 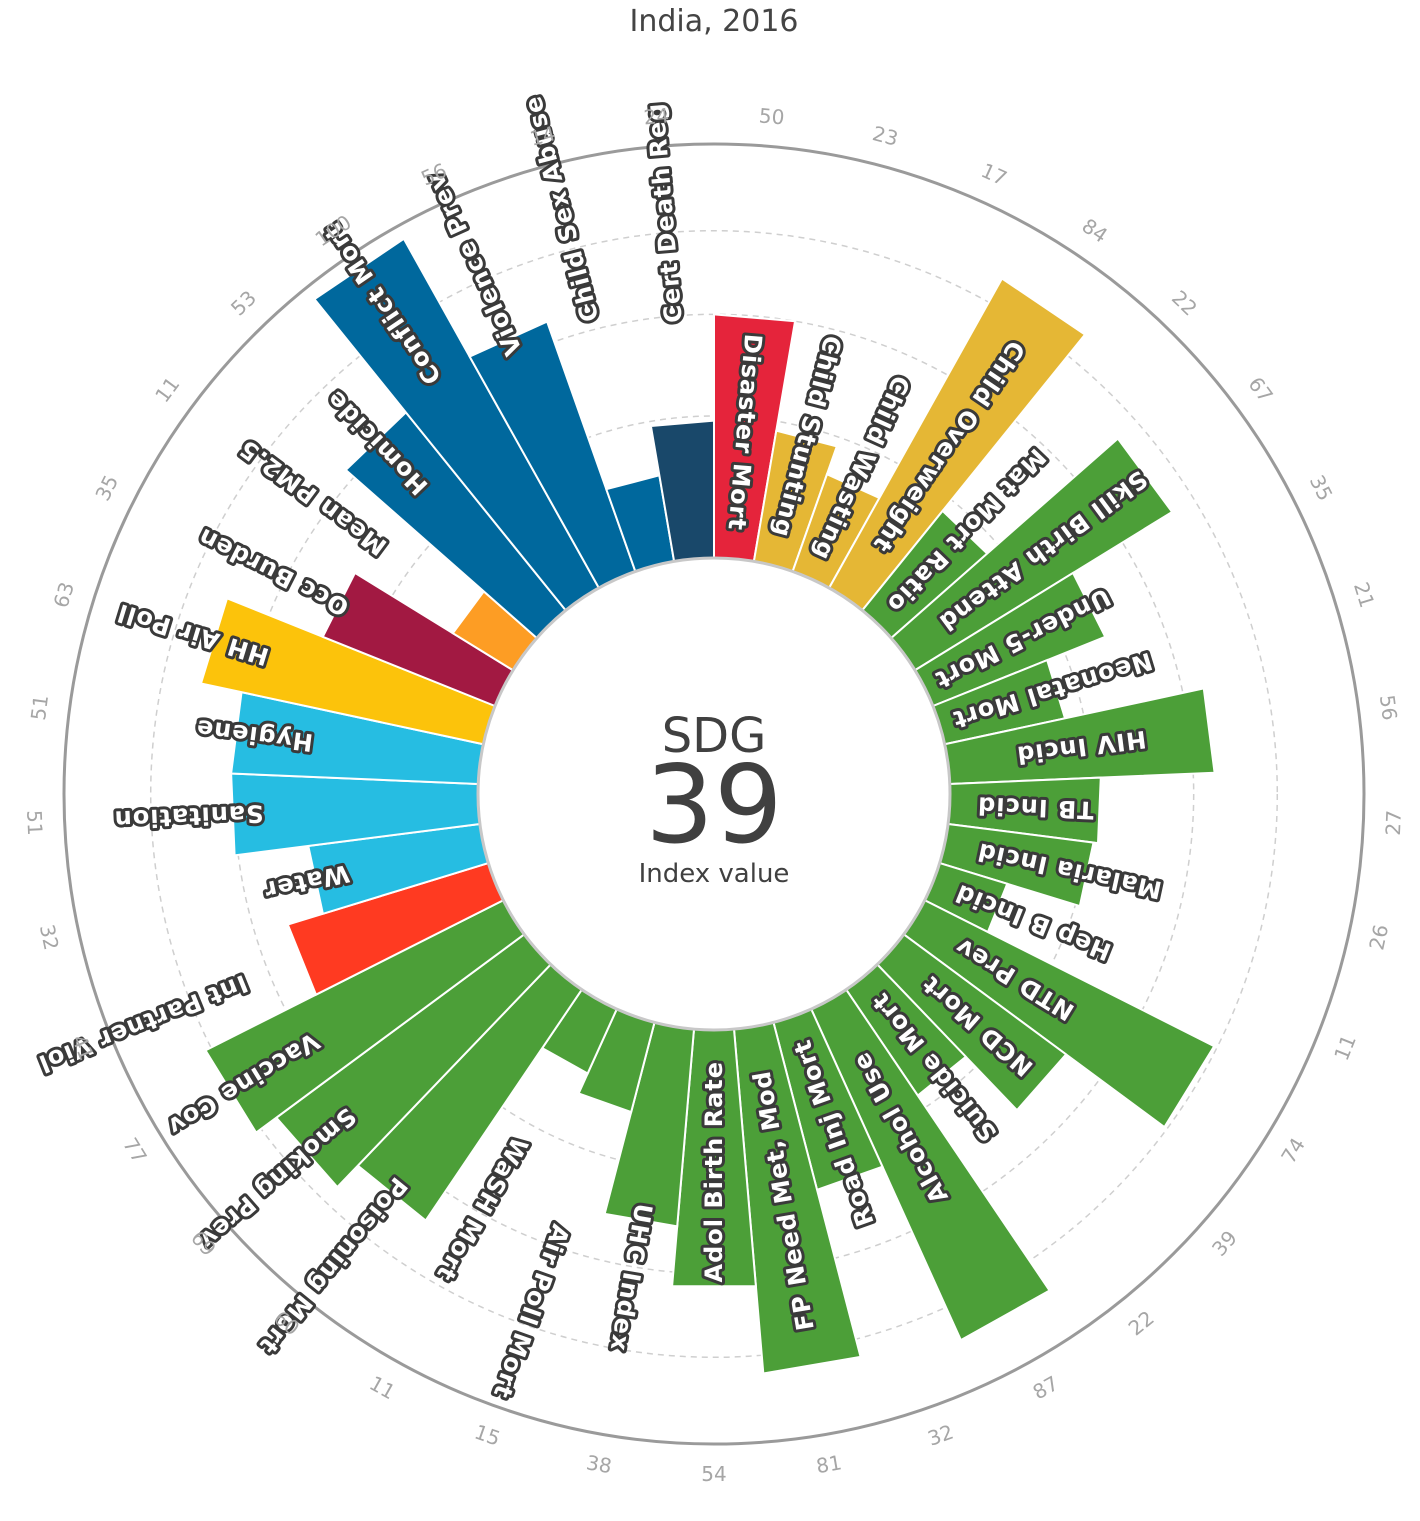 What do you see at coordinates (714, 1172) in the screenshot?
I see `bar-label: Adol Birth Rate` at bounding box center [714, 1172].